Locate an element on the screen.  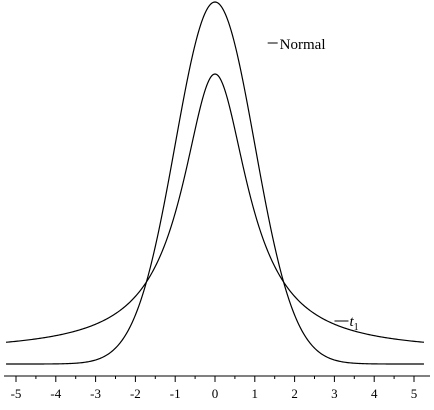
legend-t1-main: t is located at coordinates (351, 322).